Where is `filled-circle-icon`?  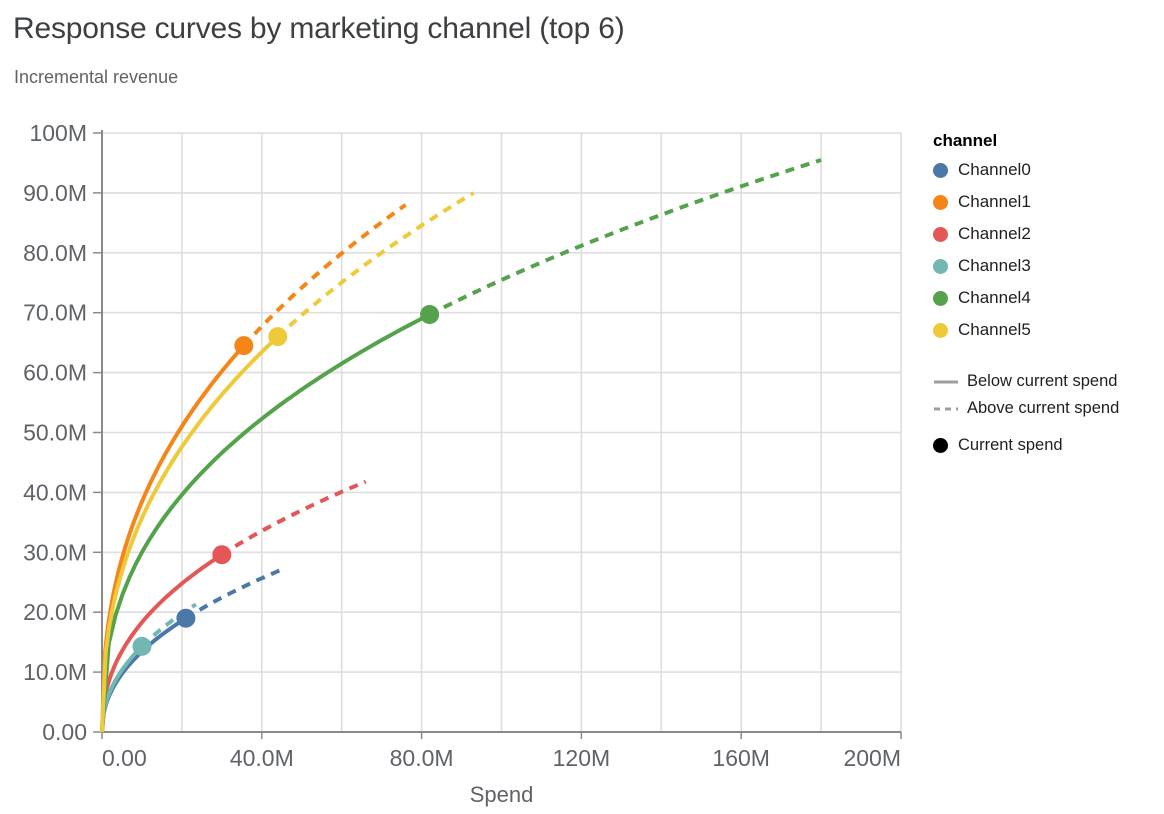 filled-circle-icon is located at coordinates (940, 445).